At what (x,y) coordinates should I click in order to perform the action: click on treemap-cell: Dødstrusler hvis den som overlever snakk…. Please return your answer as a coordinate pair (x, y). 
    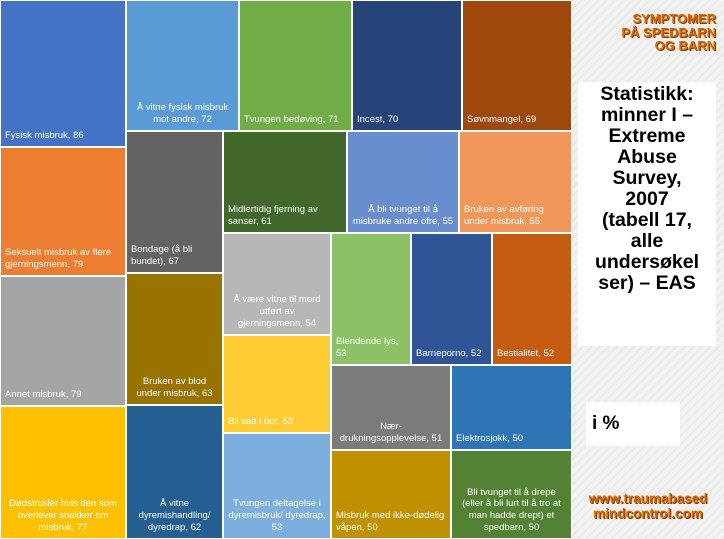
    Looking at the image, I should click on (63, 472).